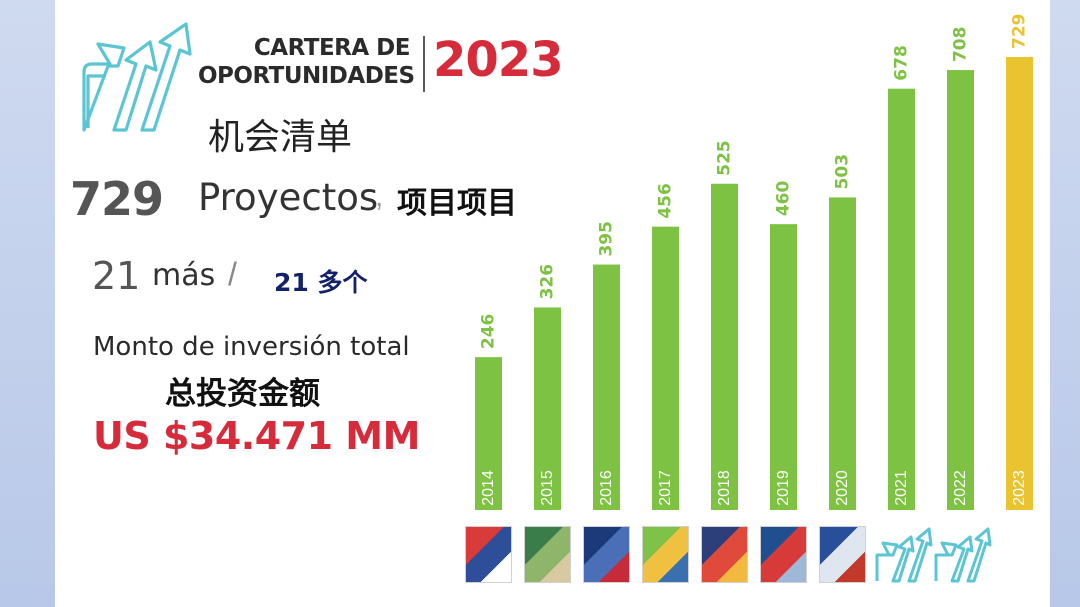  I want to click on catalog-cover-2017, so click(665, 554).